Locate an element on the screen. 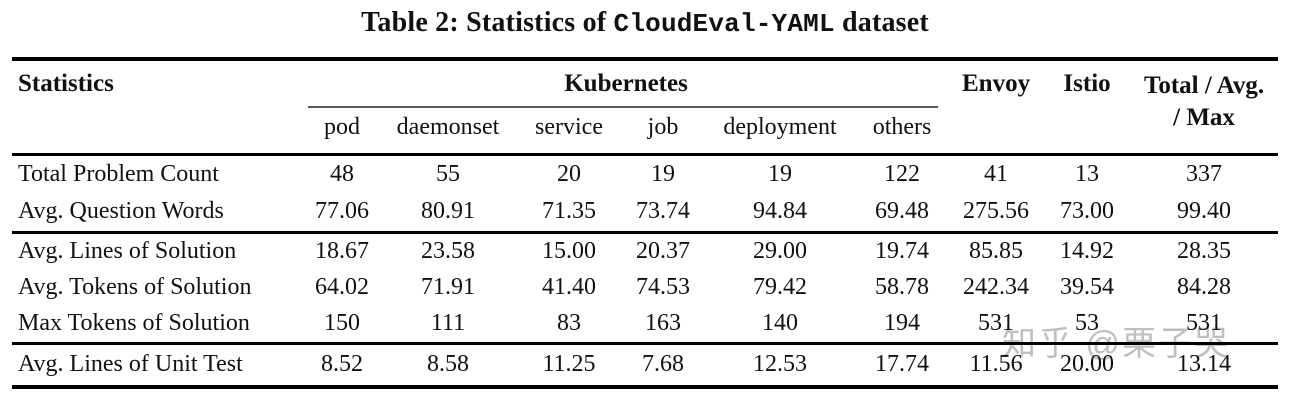 Image resolution: width=1290 pixels, height=400 pixels. cell: 77.06 is located at coordinates (342, 211).